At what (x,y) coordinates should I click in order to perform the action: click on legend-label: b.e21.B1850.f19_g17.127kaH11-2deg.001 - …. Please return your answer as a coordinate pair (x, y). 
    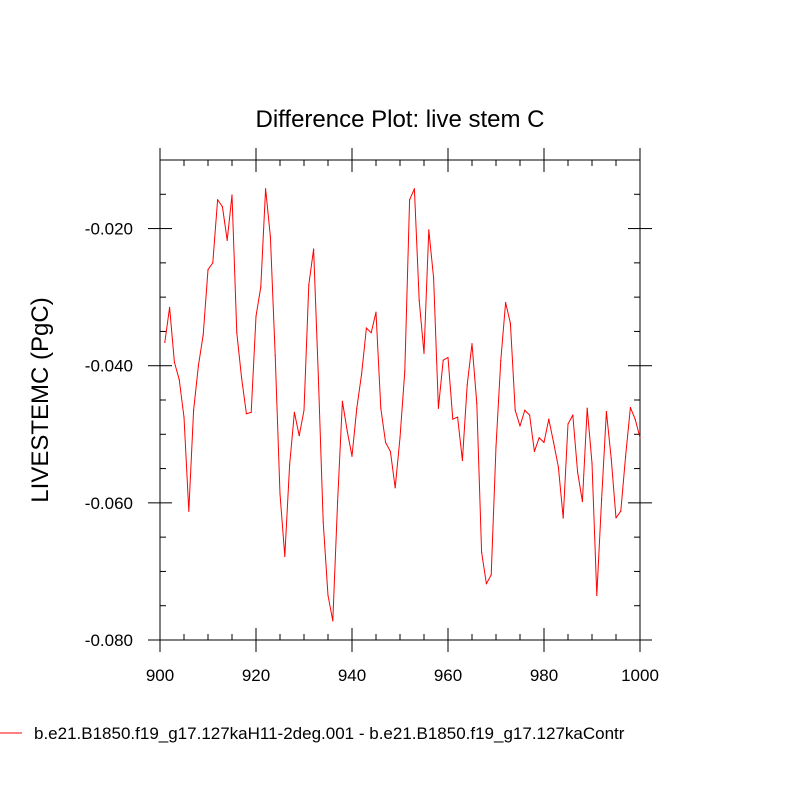
    Looking at the image, I should click on (329, 733).